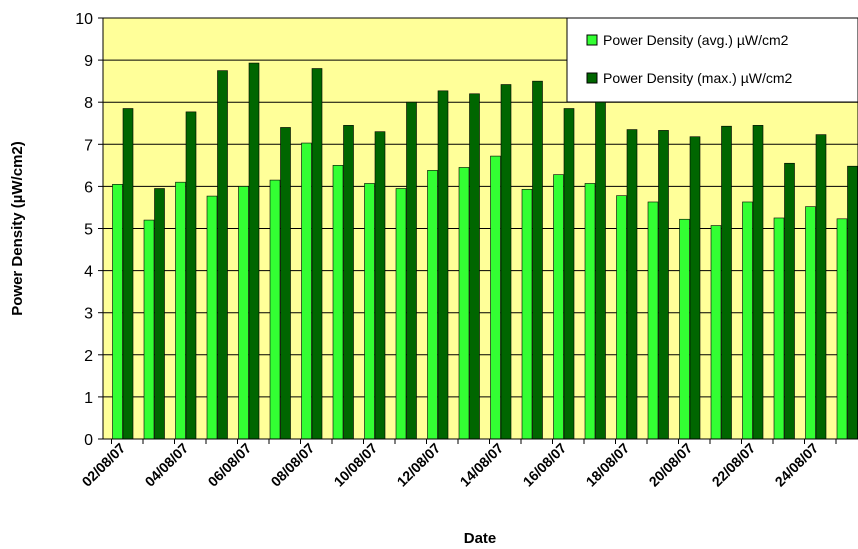 The width and height of the screenshot is (858, 549). Describe the element at coordinates (88, 103) in the screenshot. I see `y-tick-label: 8` at that location.